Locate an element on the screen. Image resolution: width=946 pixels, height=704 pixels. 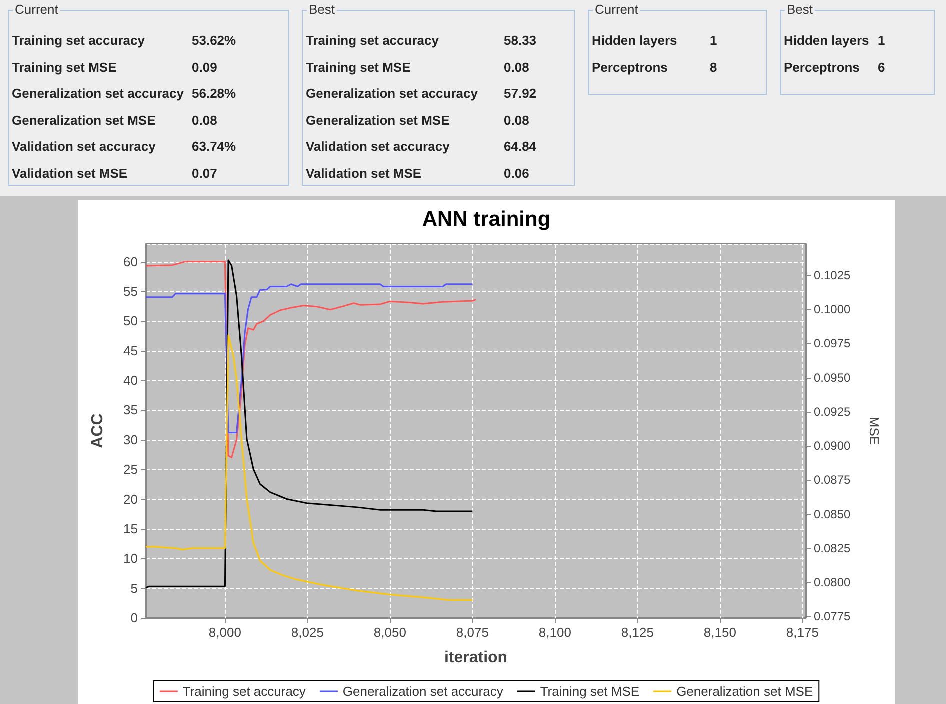
x-tick-label: 8,000 is located at coordinates (225, 632).